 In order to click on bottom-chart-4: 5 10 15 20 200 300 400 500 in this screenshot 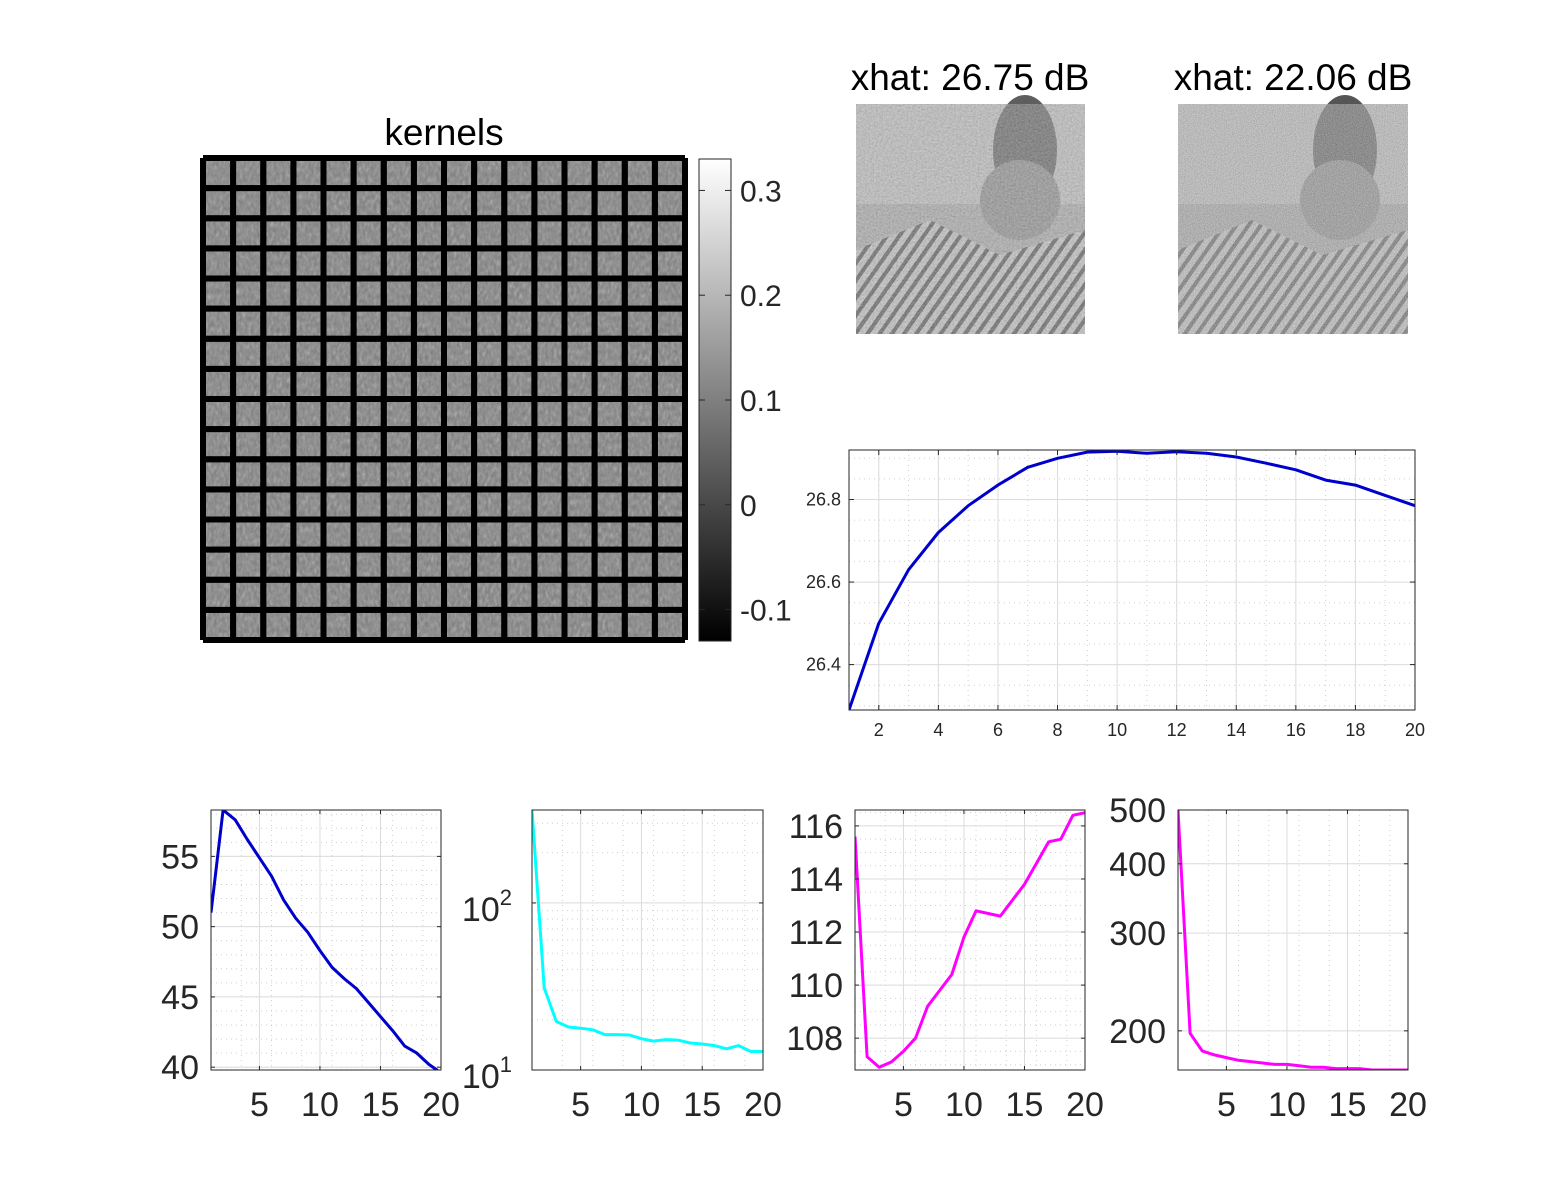, I will do `click(1268, 958)`.